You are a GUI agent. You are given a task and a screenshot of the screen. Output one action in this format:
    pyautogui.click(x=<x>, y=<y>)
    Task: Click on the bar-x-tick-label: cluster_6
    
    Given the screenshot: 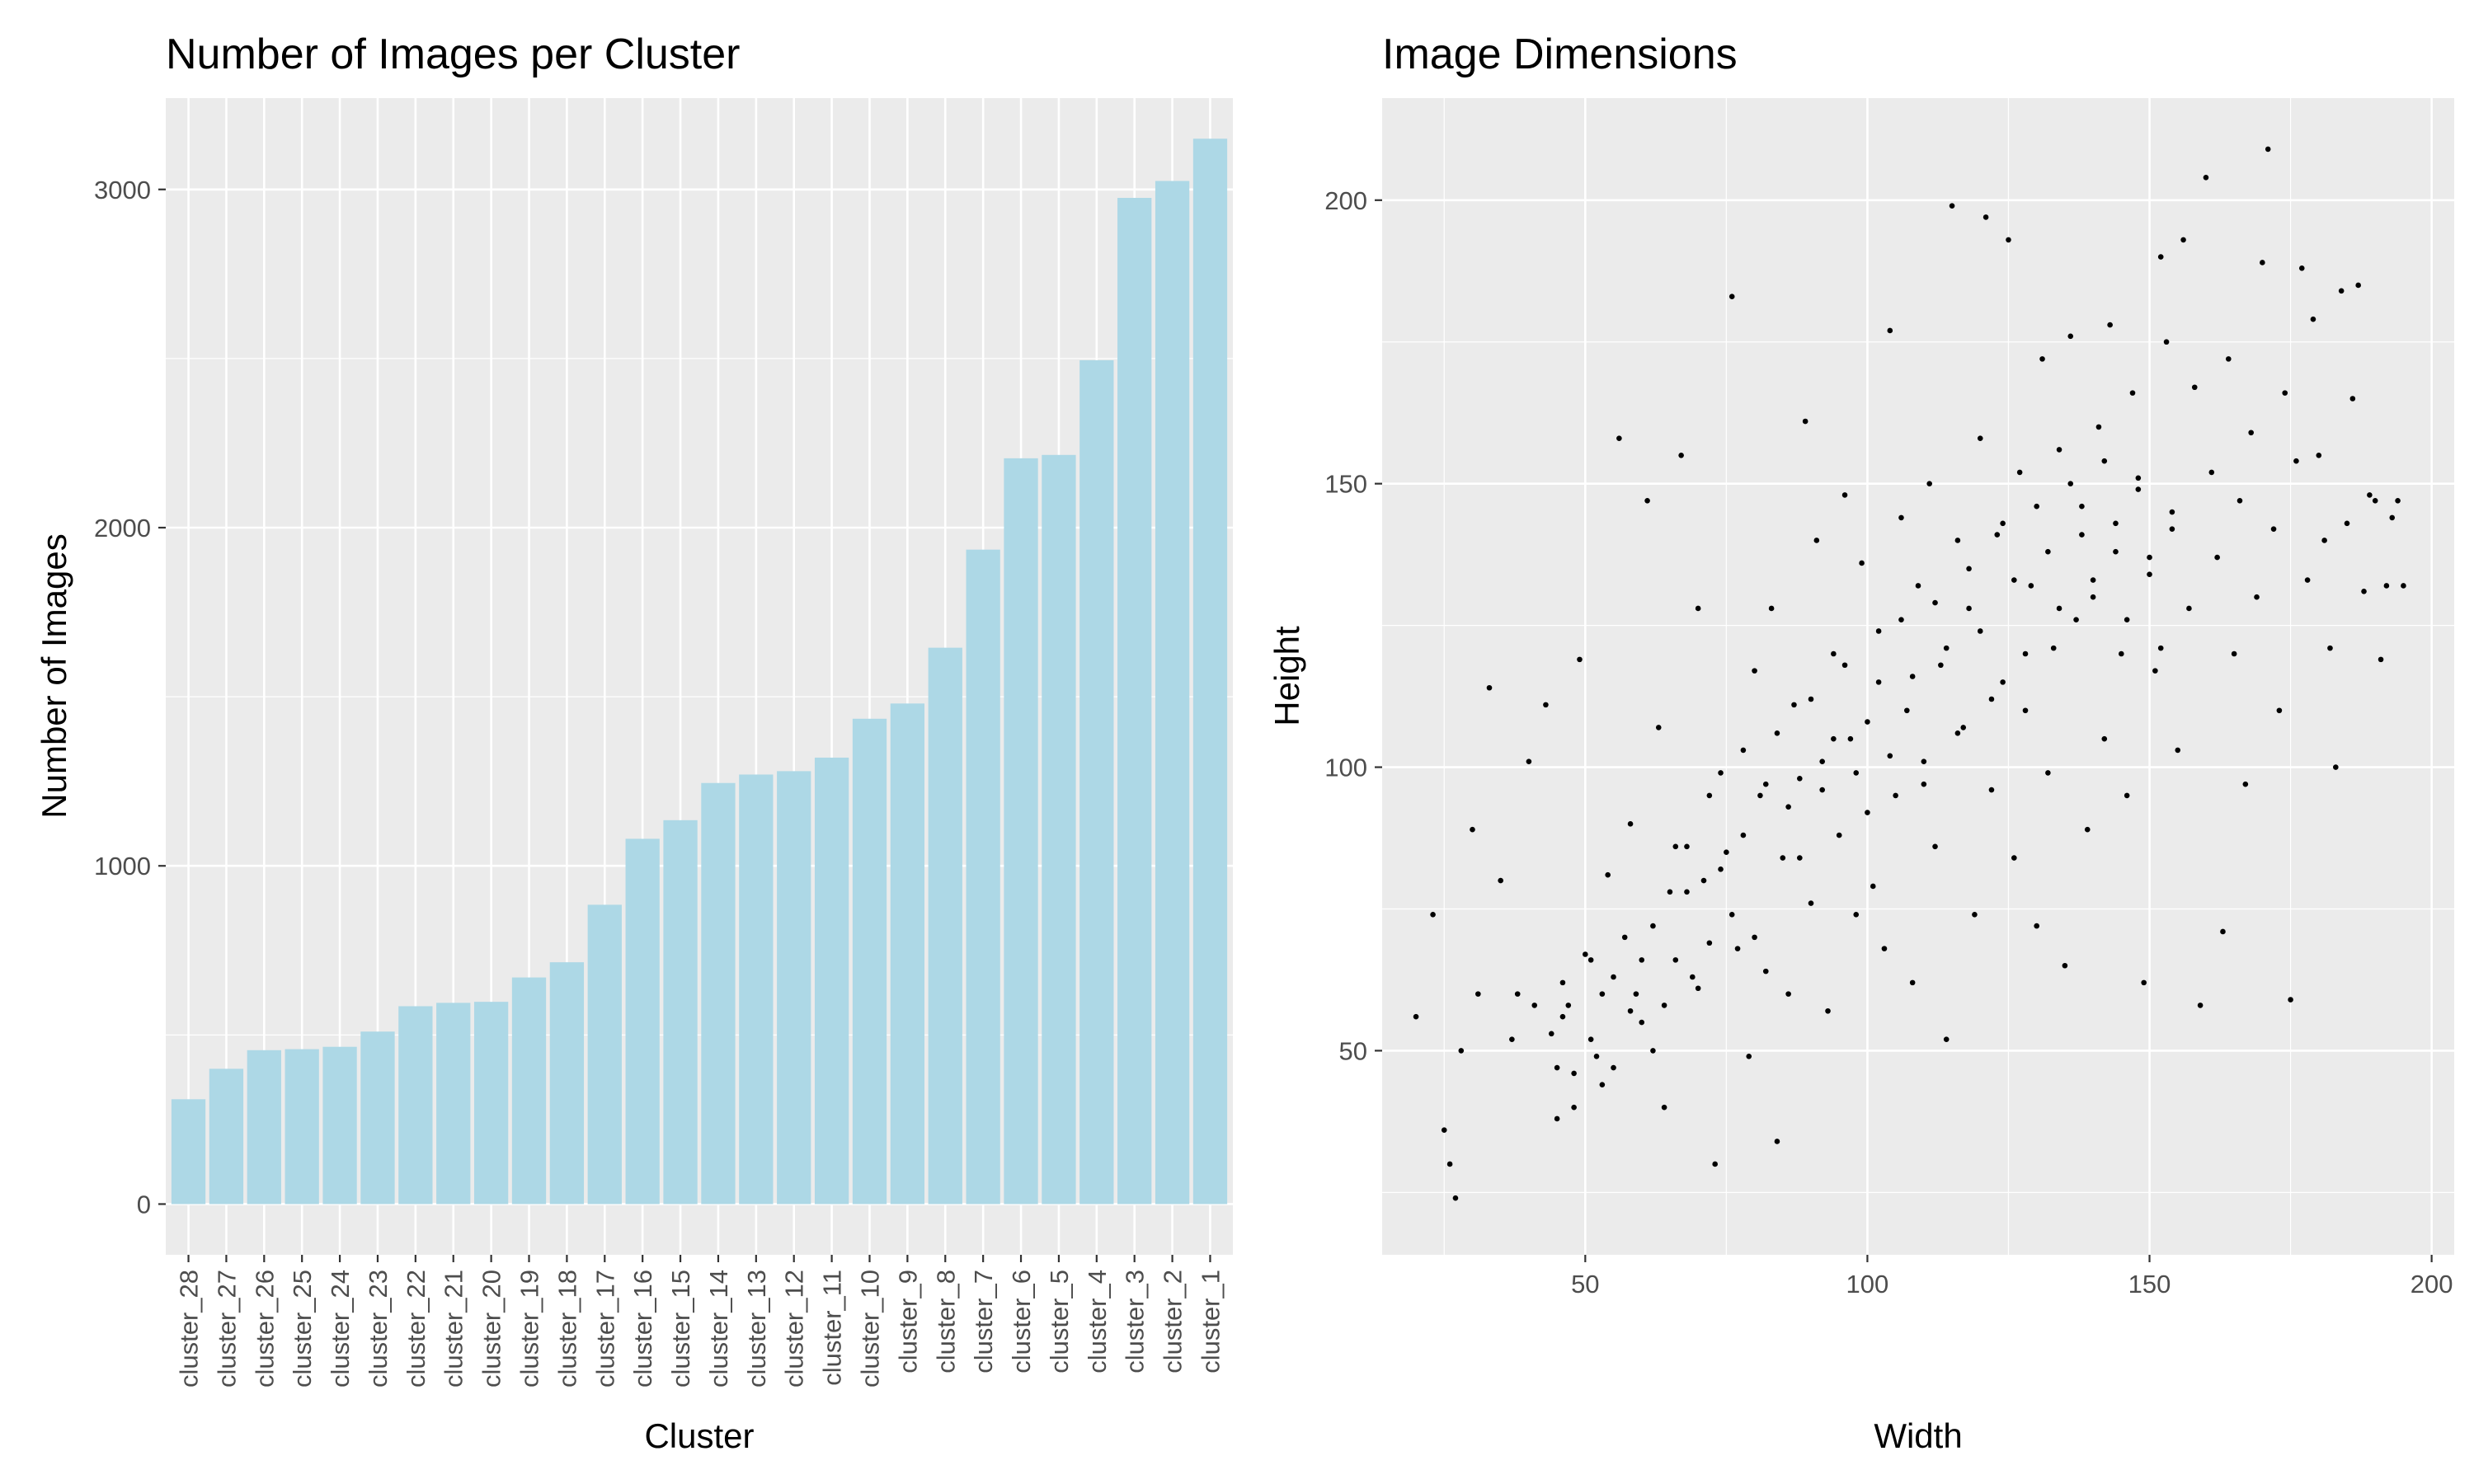 What is the action you would take?
    pyautogui.click(x=1021, y=1322)
    